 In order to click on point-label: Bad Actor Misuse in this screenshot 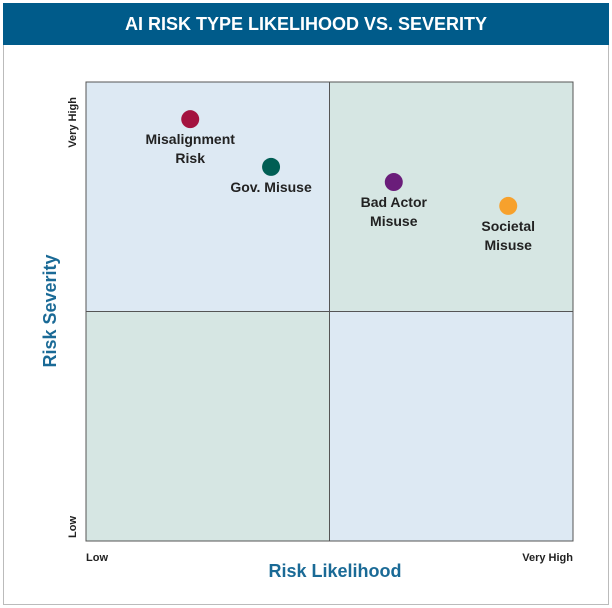, I will do `click(393, 212)`.